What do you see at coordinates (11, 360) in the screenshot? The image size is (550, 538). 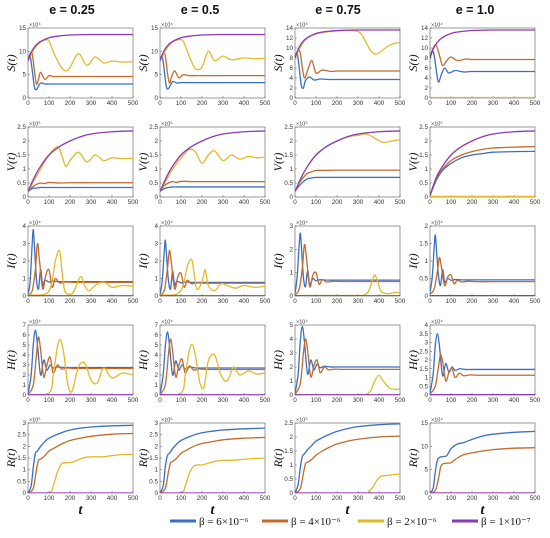 I see `y-axis-label: H(t)` at bounding box center [11, 360].